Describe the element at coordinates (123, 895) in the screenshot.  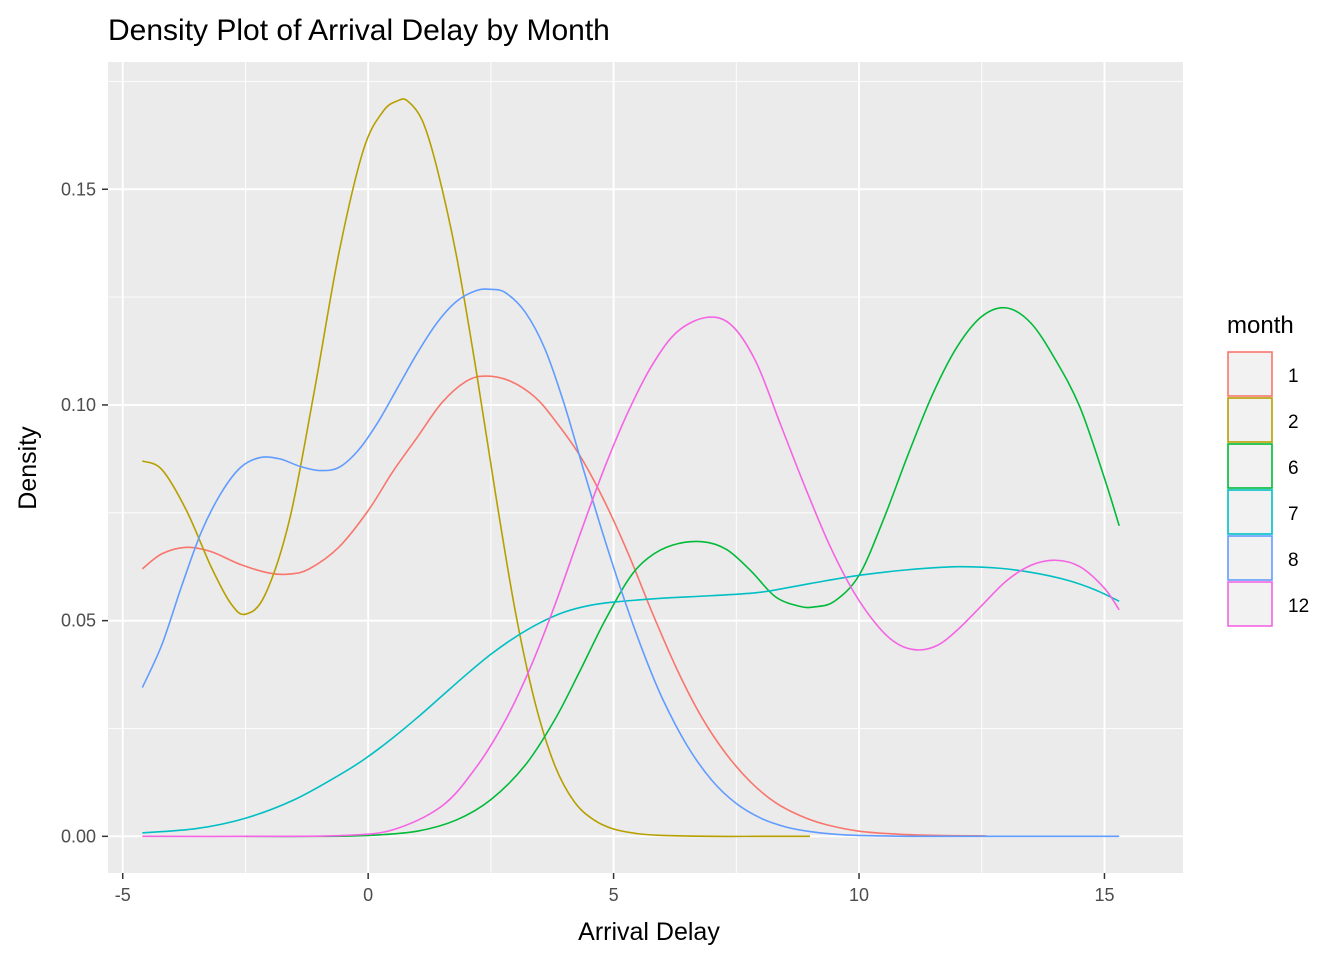
I see `x-tick-label: -5` at that location.